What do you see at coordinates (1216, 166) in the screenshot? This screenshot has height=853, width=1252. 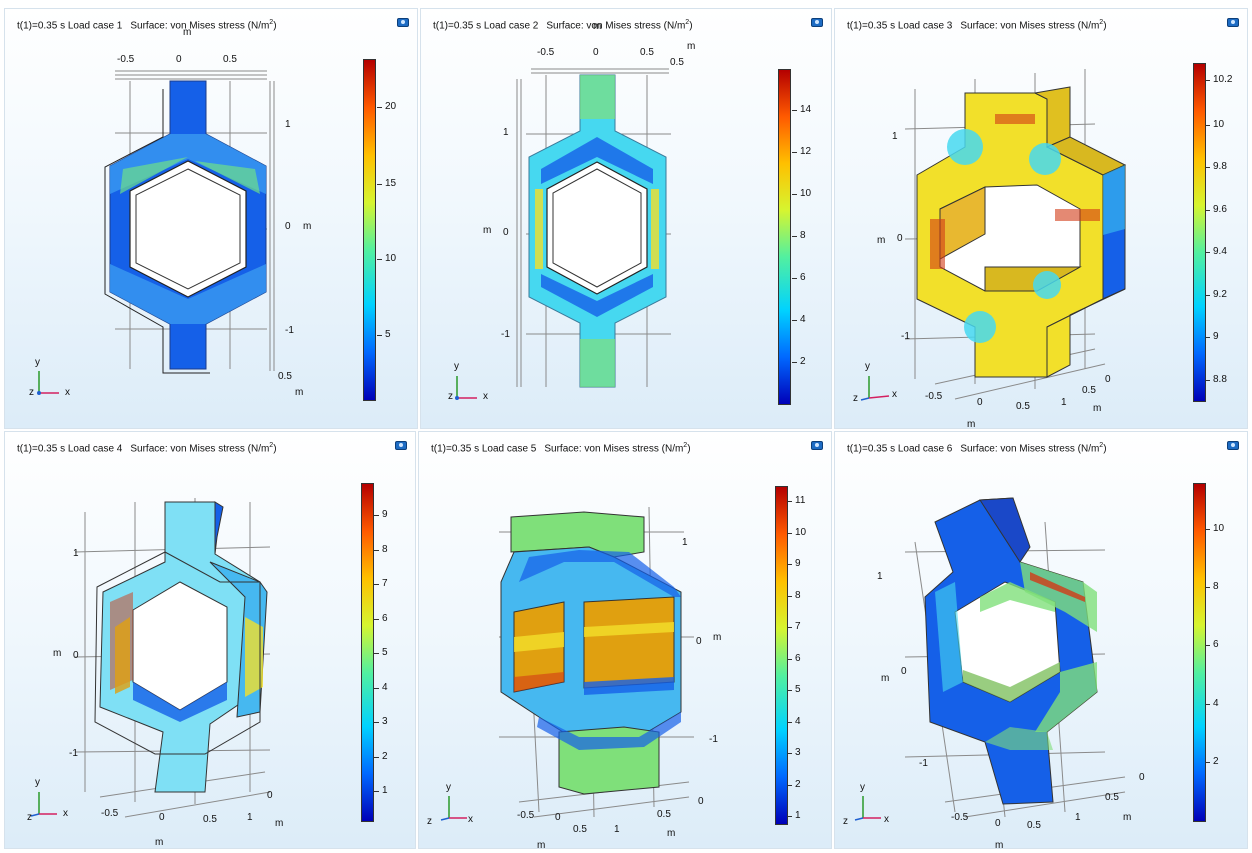 I see `colorbar-tick: 9.8` at bounding box center [1216, 166].